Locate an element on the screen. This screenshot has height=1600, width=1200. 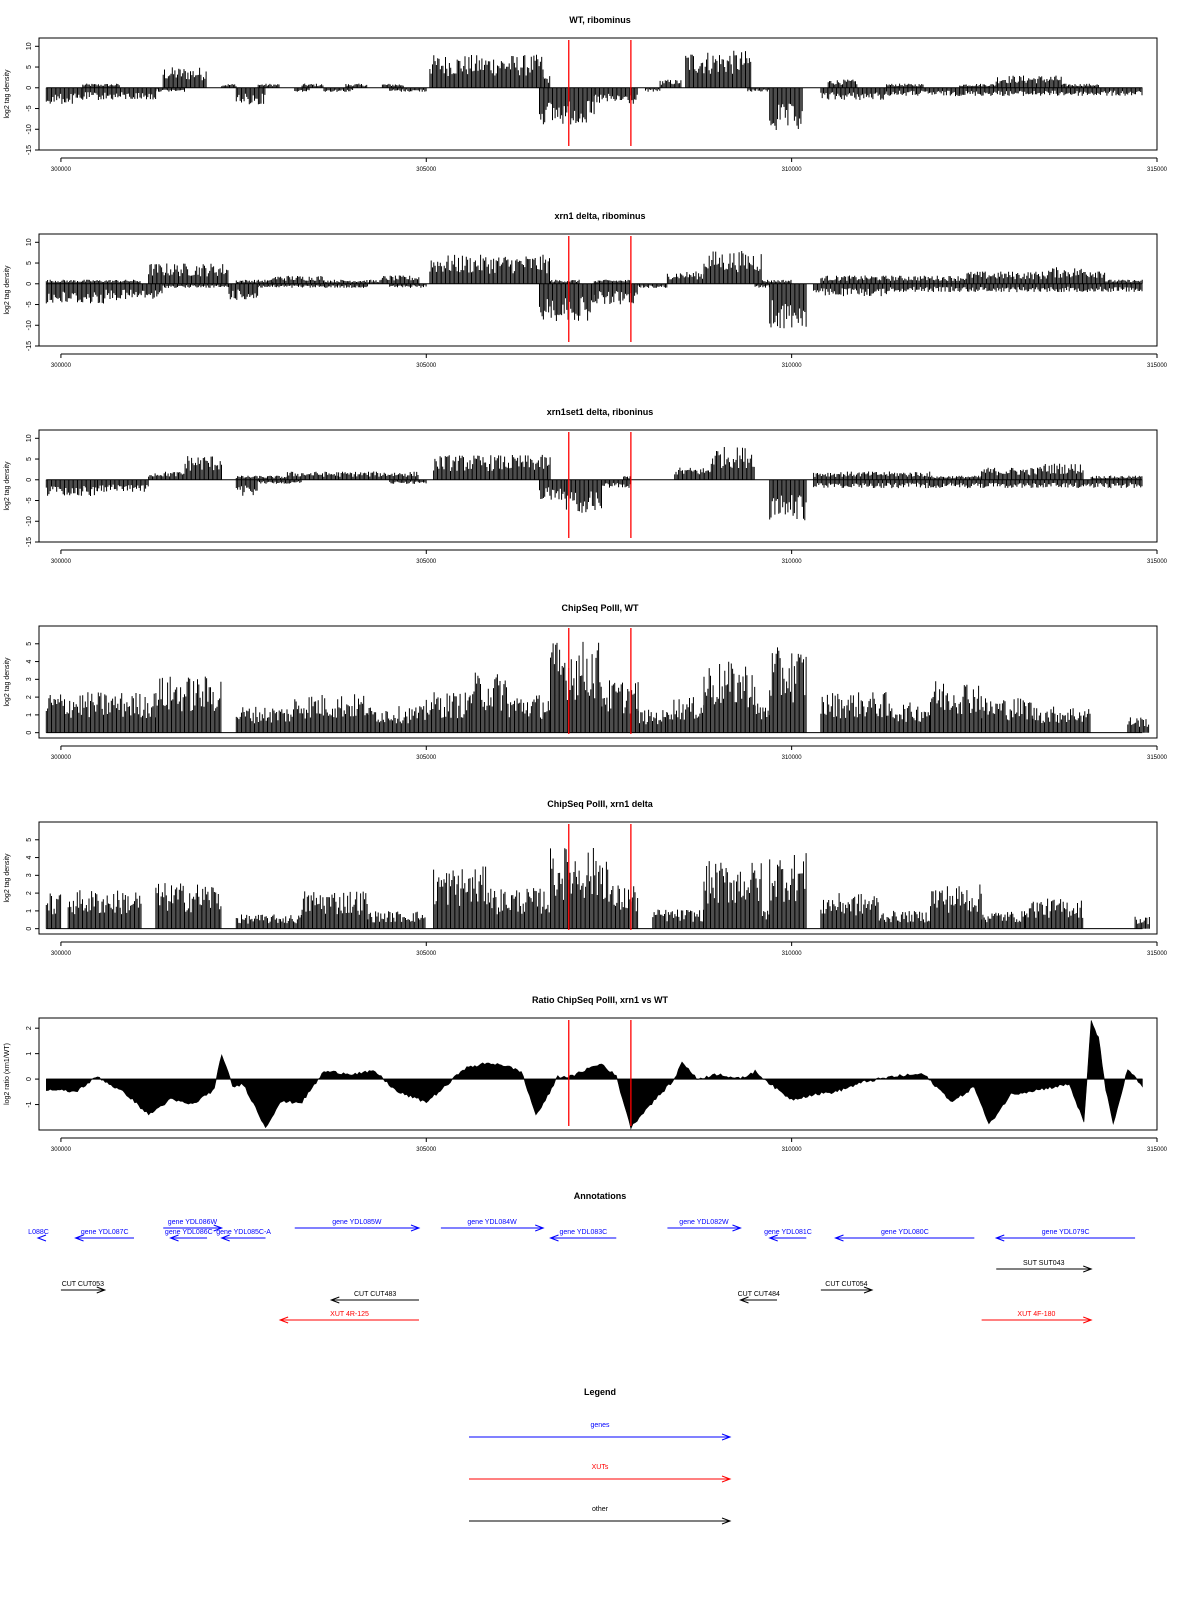
annotation-label: gene YDL079C is located at coordinates (1066, 1232).